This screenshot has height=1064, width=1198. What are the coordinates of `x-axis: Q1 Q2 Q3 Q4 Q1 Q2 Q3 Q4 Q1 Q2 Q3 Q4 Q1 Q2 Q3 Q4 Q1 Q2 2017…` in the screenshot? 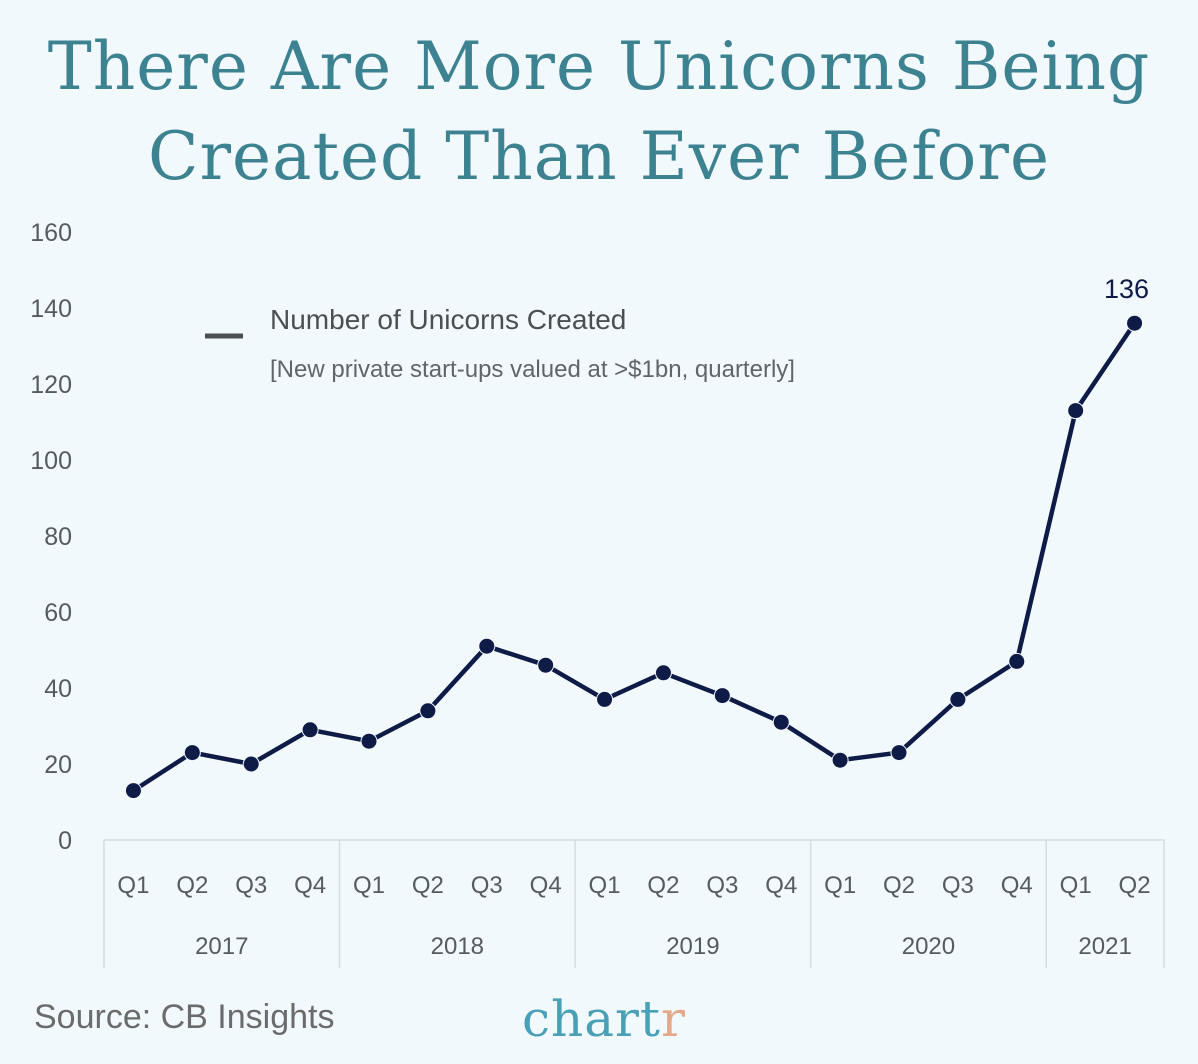 It's located at (634, 903).